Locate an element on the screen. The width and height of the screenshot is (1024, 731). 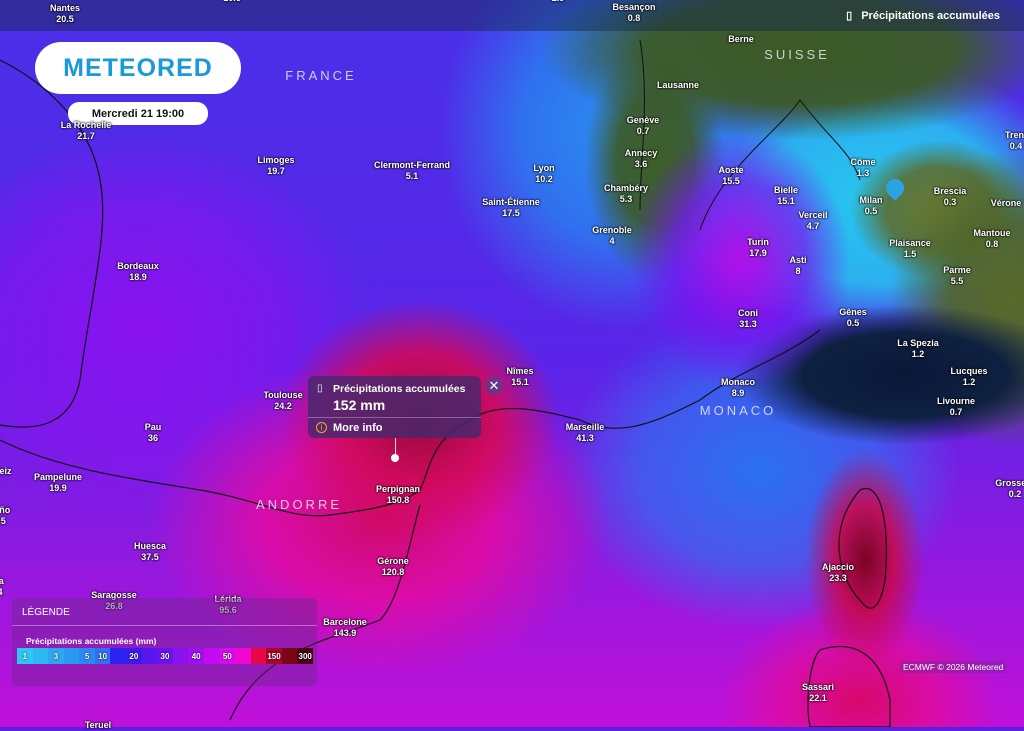
city-label: Barcelone 143.9 is located at coordinates (345, 628).